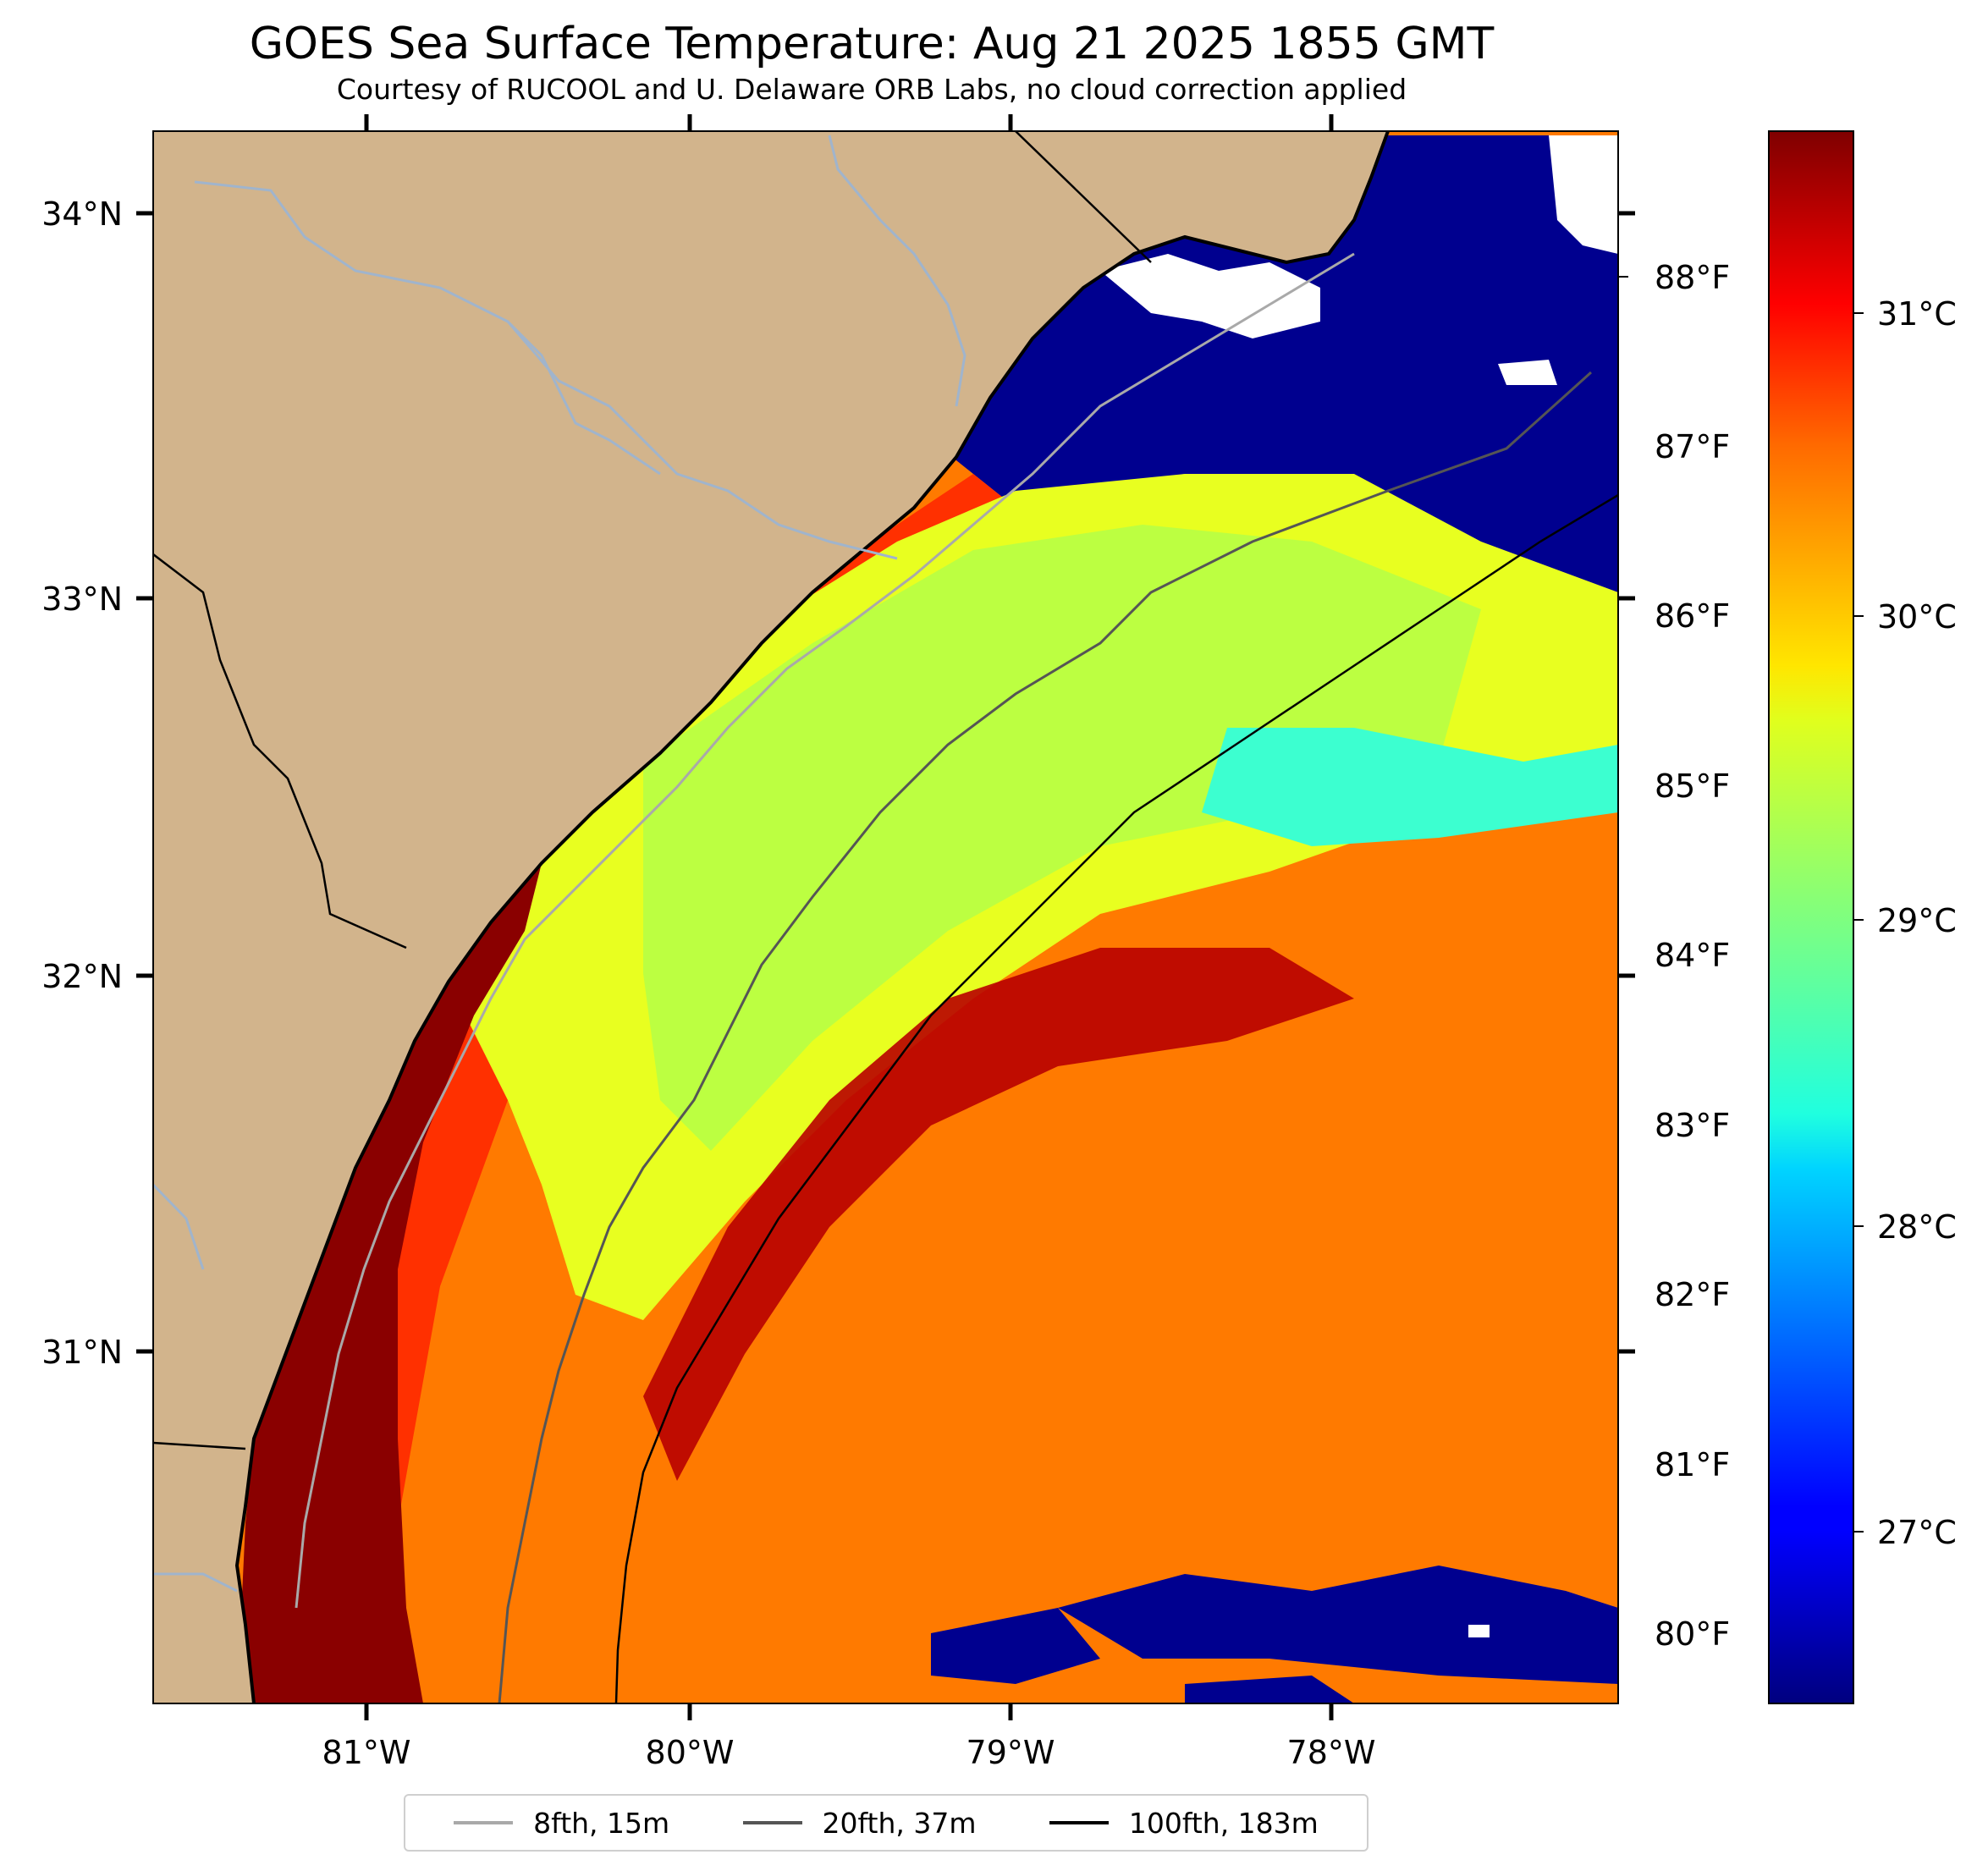 The width and height of the screenshot is (1988, 1871). What do you see at coordinates (1692, 1126) in the screenshot?
I see `f-tick-83: 83°F` at bounding box center [1692, 1126].